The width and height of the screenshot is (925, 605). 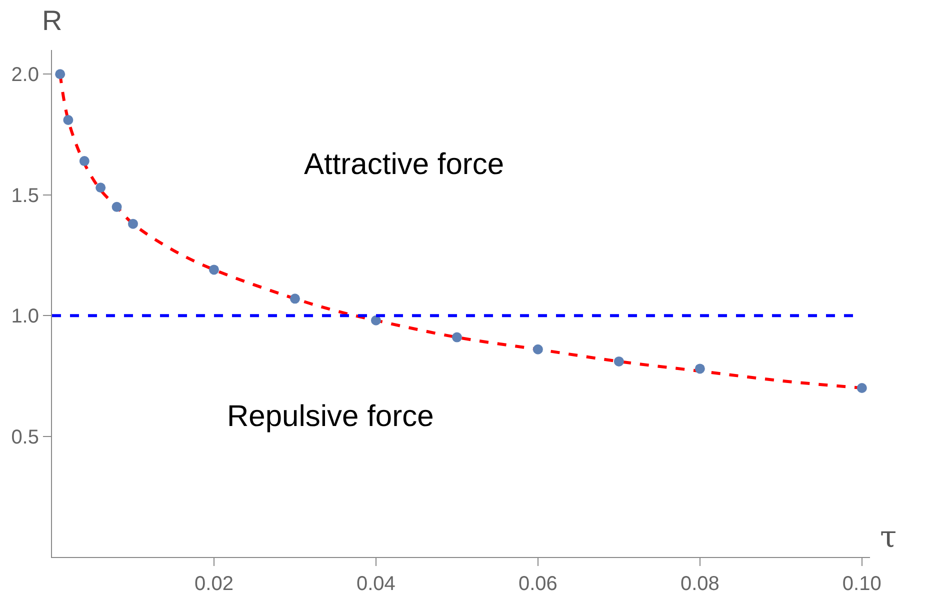 What do you see at coordinates (862, 584) in the screenshot?
I see `x-tick-label: 0.10` at bounding box center [862, 584].